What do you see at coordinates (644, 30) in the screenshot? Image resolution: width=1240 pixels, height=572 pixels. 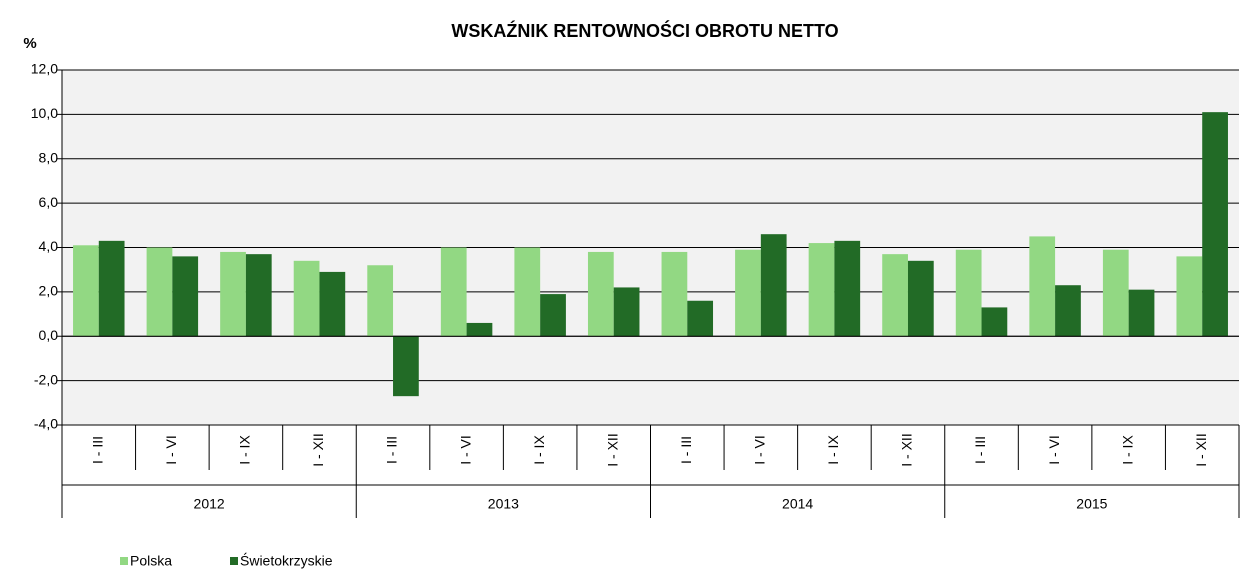 I see `chart-title: WSKAŹNIK RENTOWNOŚCI OBROTU NETTO` at bounding box center [644, 30].